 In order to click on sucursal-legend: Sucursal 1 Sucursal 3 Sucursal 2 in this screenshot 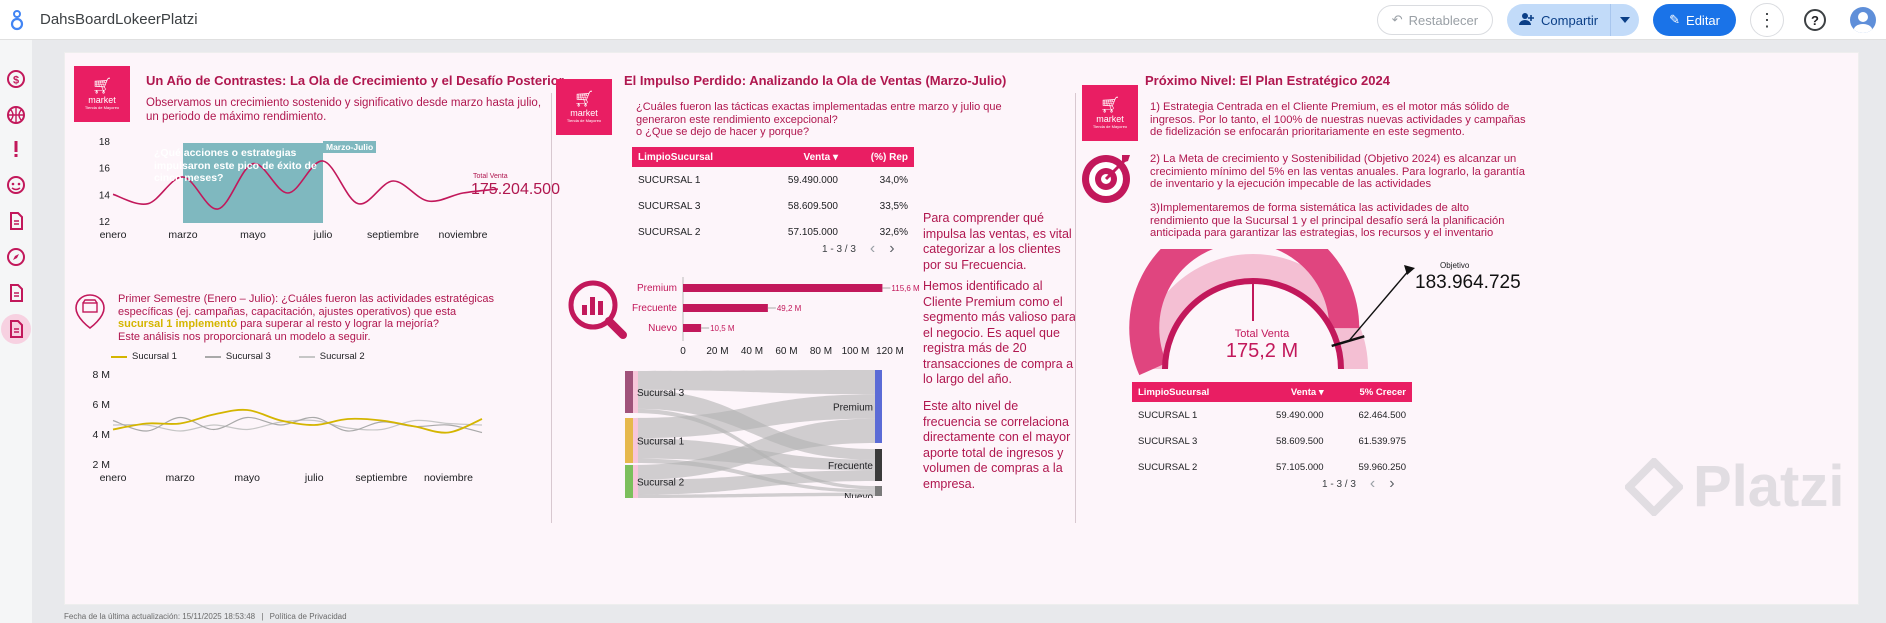, I will do `click(238, 356)`.